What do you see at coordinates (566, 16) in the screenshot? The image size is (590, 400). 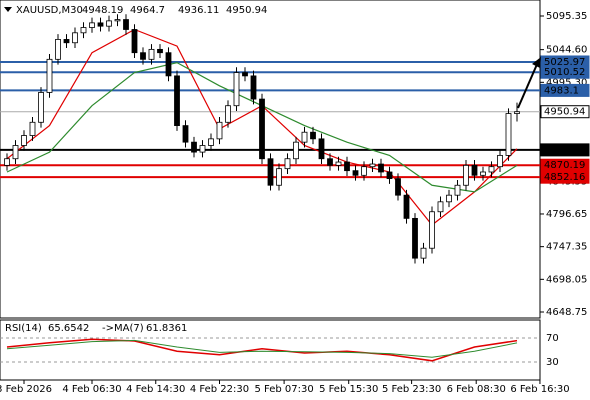 I see `y-tick-label: 5095.35` at bounding box center [566, 16].